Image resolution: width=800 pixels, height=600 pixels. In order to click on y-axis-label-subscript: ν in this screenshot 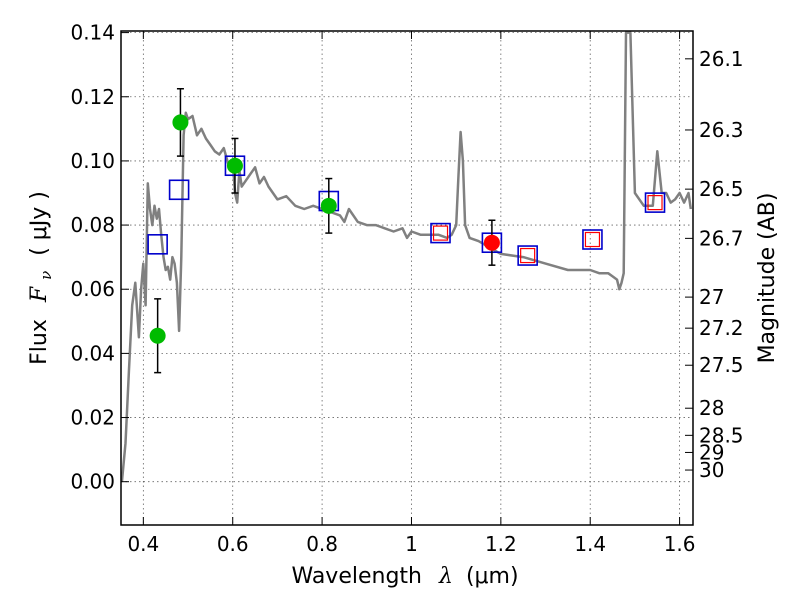, I will do `click(46, 275)`.